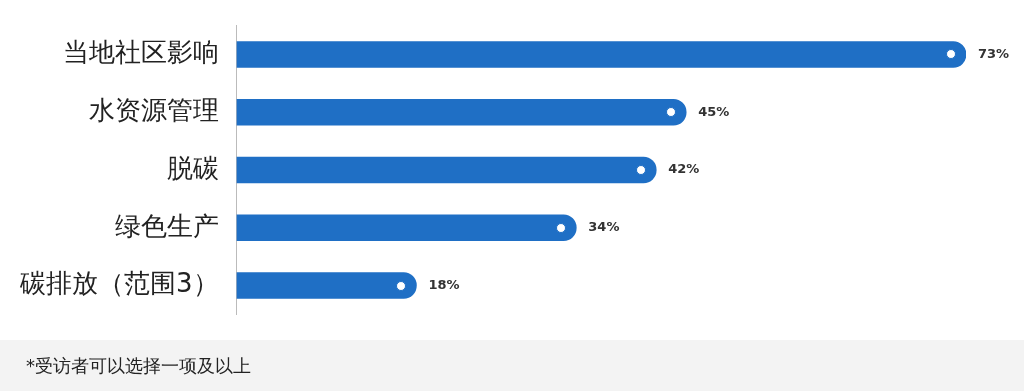  Describe the element at coordinates (714, 111) in the screenshot. I see `data-label: 45%` at that location.